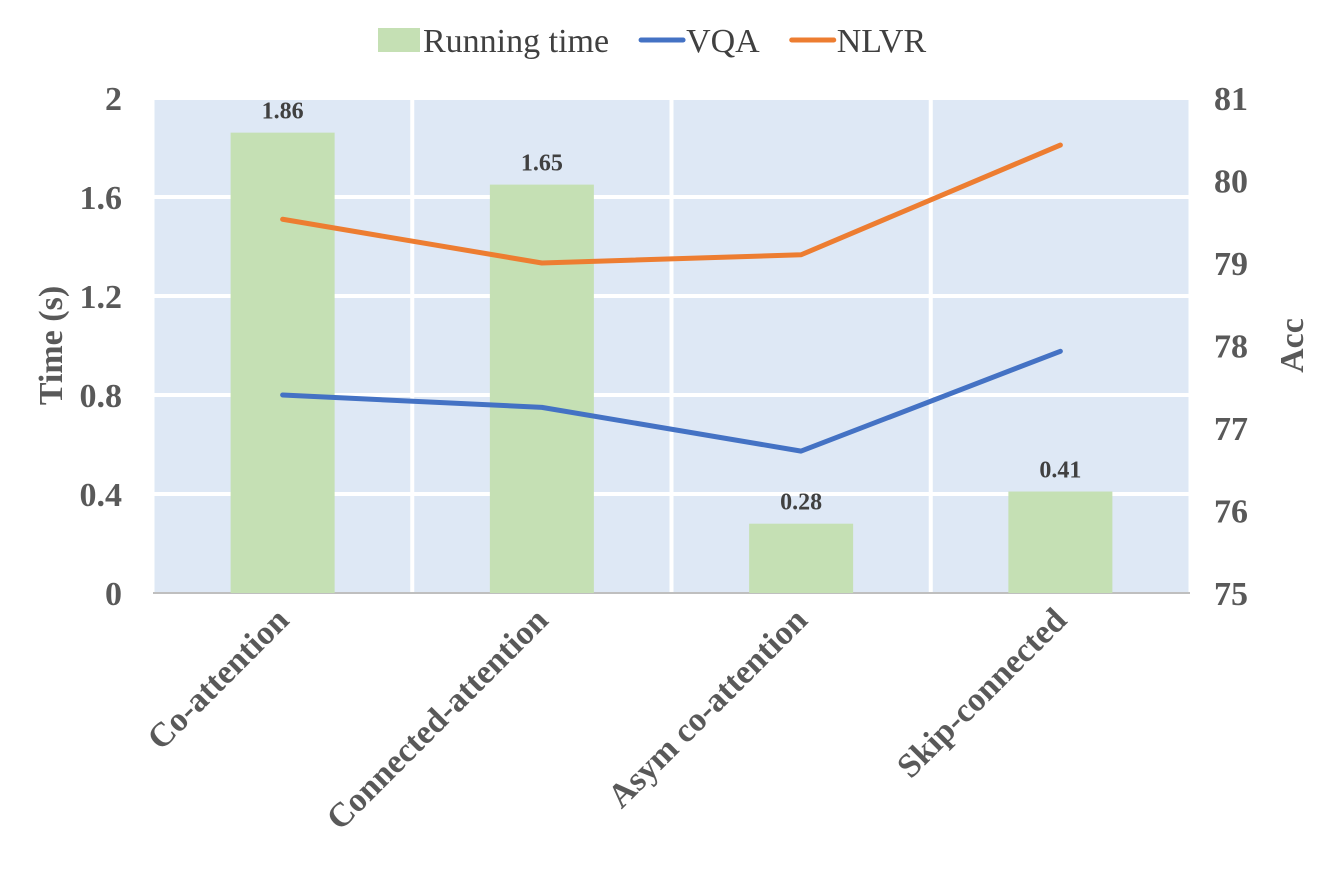 The width and height of the screenshot is (1337, 896). I want to click on legend: Running time VQA NLVR, so click(652, 41).